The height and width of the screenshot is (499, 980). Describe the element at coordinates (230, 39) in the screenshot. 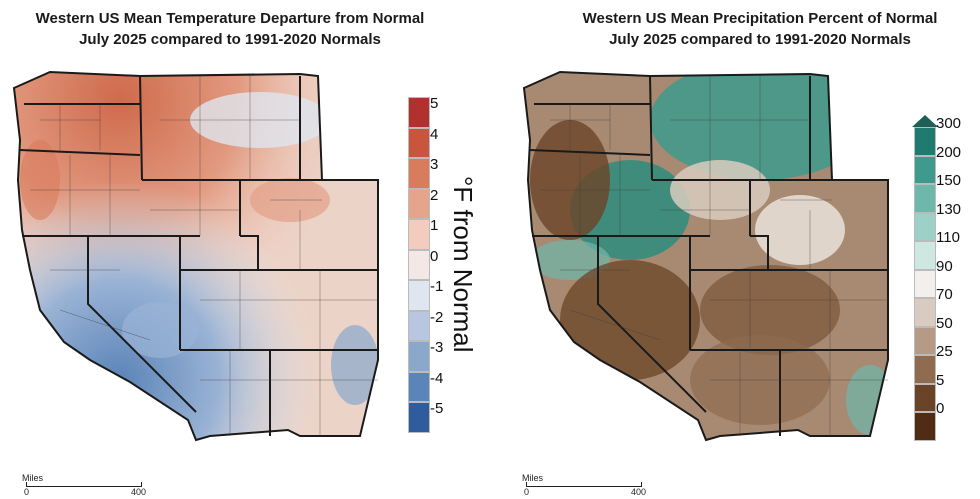

I see `temperature-title-line2: July 2025 compared to 1991-2020 Normals` at that location.